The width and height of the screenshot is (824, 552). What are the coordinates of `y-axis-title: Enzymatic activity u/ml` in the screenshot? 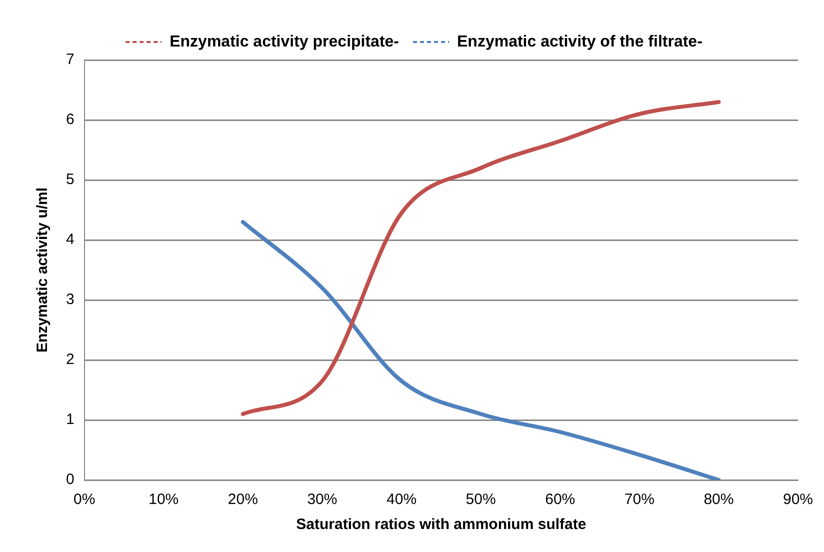 It's located at (43, 270).